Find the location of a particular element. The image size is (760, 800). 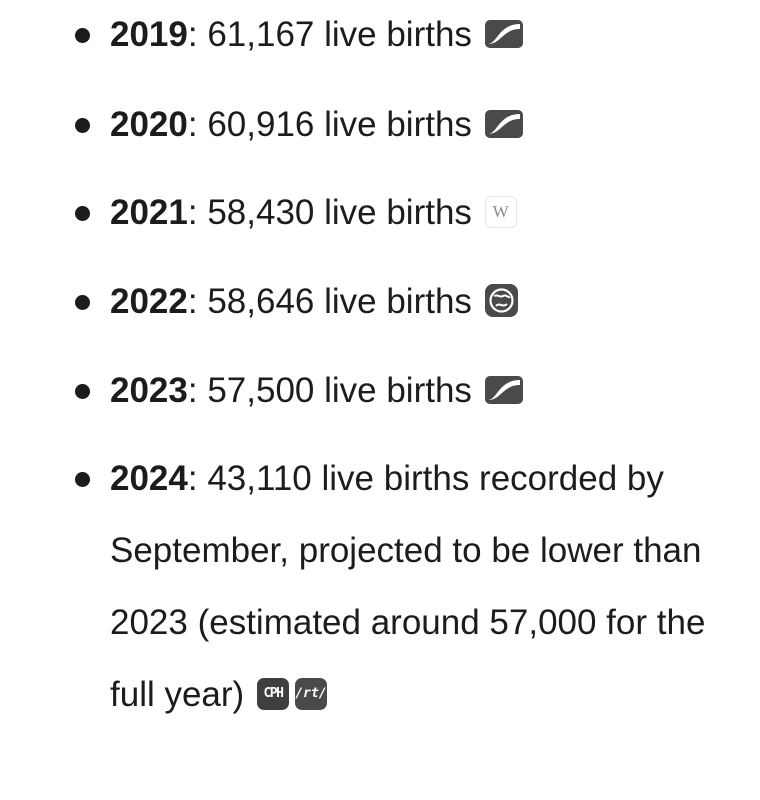

globe-icon is located at coordinates (501, 301).